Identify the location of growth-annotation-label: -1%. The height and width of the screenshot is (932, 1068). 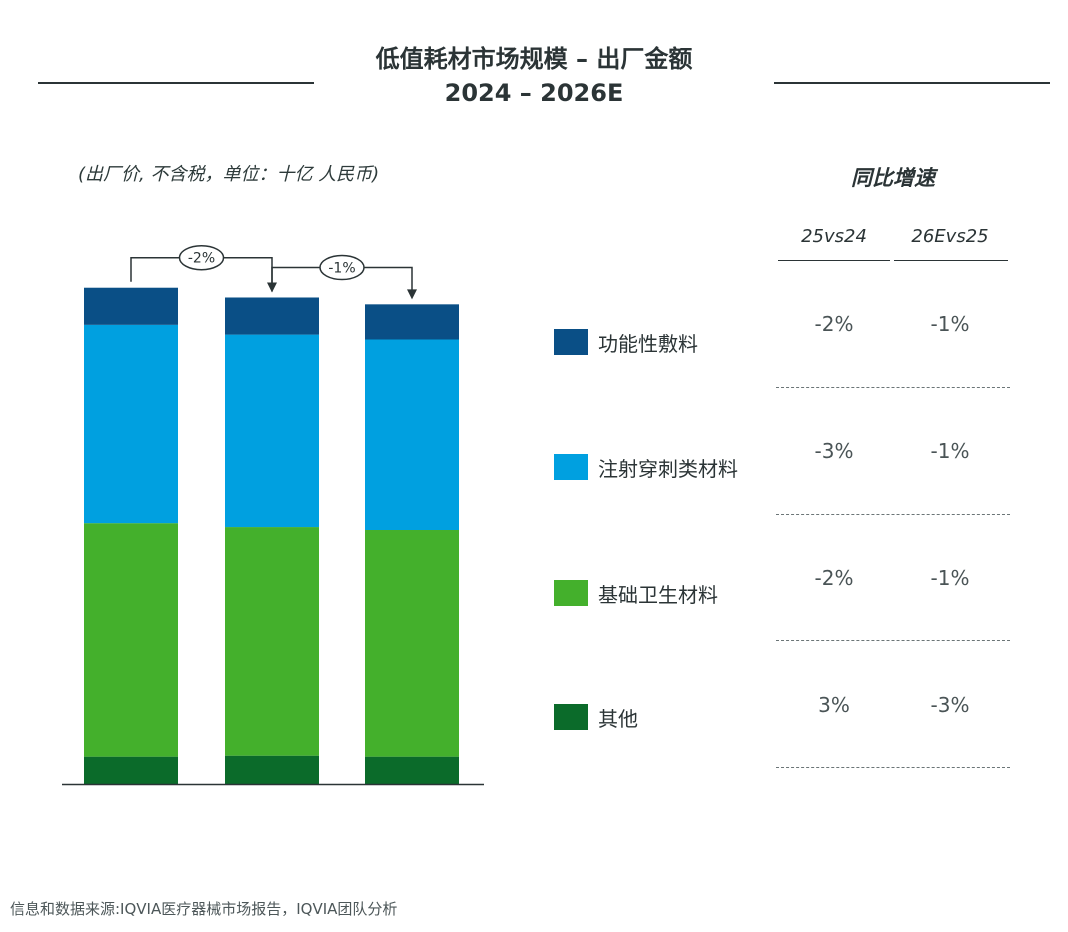
(341, 268).